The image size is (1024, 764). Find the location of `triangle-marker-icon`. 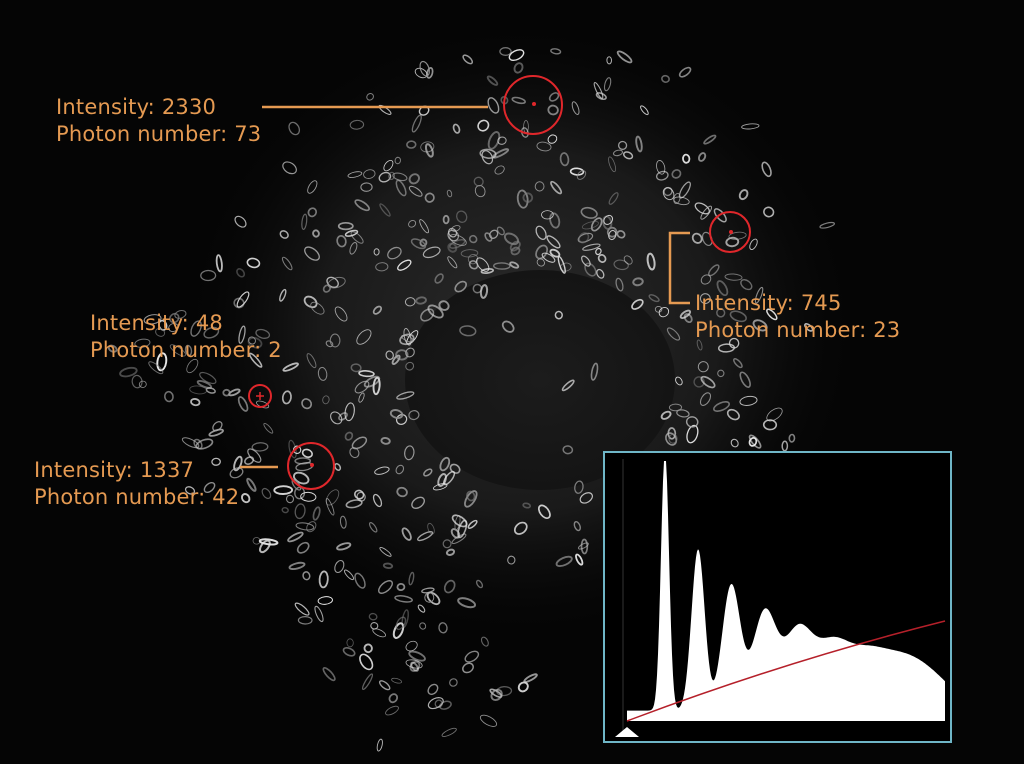

triangle-marker-icon is located at coordinates (627, 732).